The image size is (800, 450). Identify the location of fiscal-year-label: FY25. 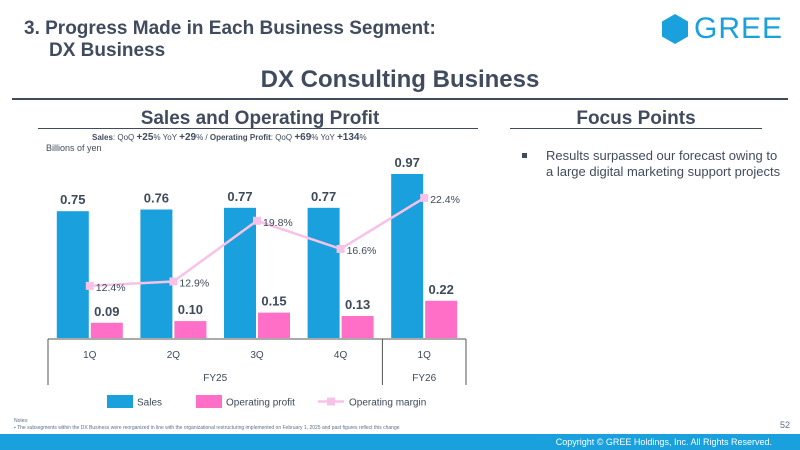
(215, 378).